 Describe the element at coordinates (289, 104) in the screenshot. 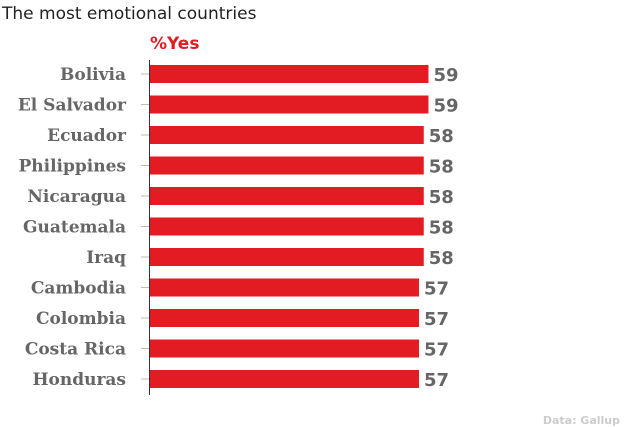

I see `bar-el-salvador` at that location.